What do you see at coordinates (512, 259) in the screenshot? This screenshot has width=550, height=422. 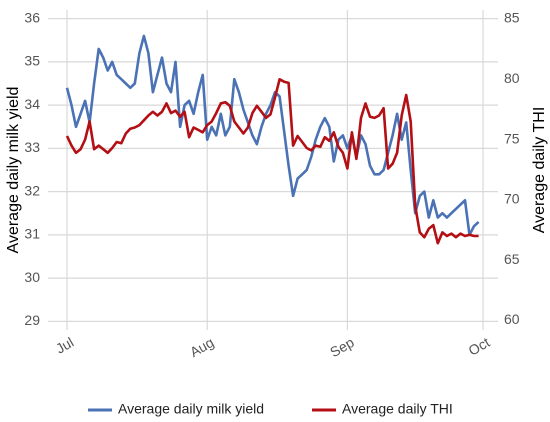 I see `y2-tick-label: 65` at bounding box center [512, 259].